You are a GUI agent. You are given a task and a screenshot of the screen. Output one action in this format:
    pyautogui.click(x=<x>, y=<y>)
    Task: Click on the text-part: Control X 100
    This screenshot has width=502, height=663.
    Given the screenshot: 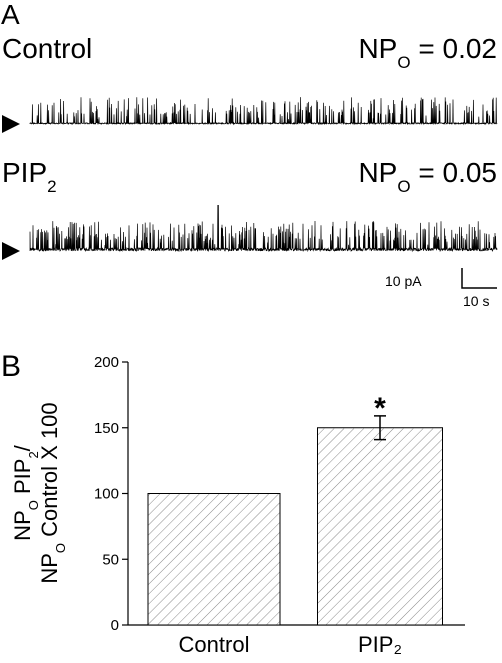 What is the action you would take?
    pyautogui.click(x=49, y=472)
    